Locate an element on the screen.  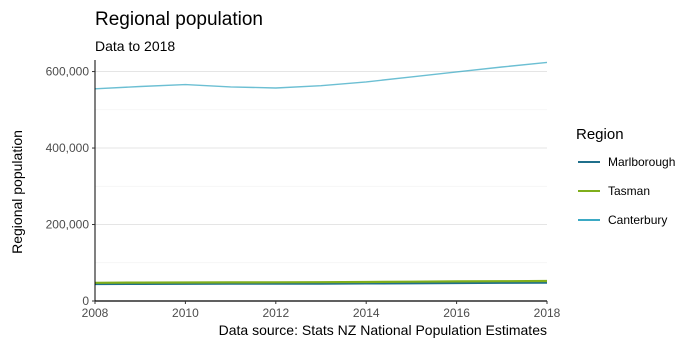
x-tick-label: 2016 is located at coordinates (456, 313).